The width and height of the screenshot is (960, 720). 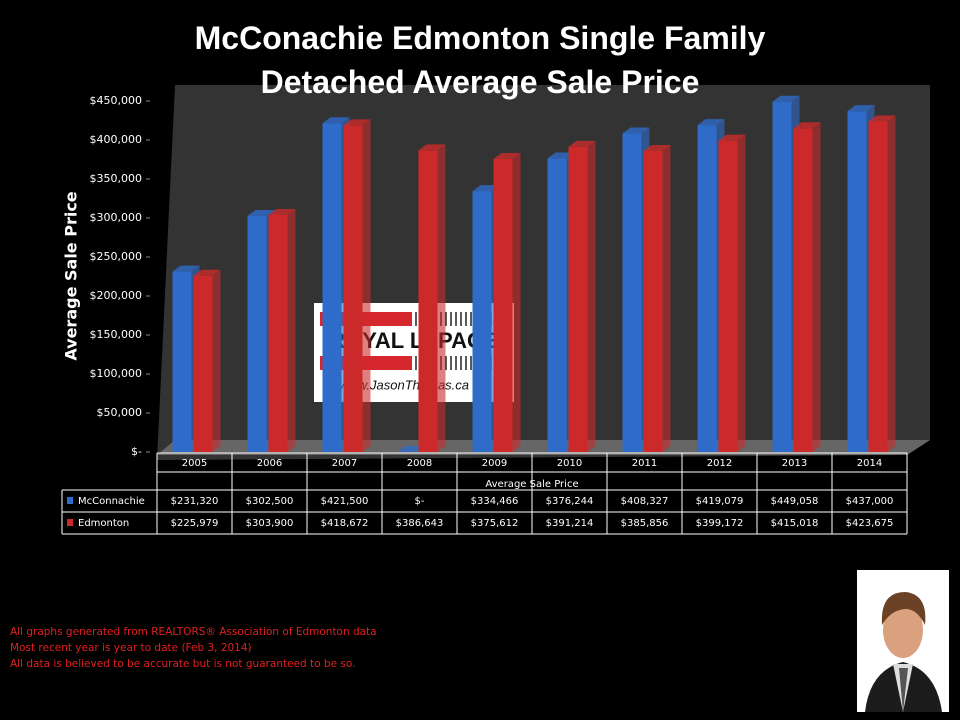 I want to click on y-tick-label: $400,000, so click(x=116, y=139).